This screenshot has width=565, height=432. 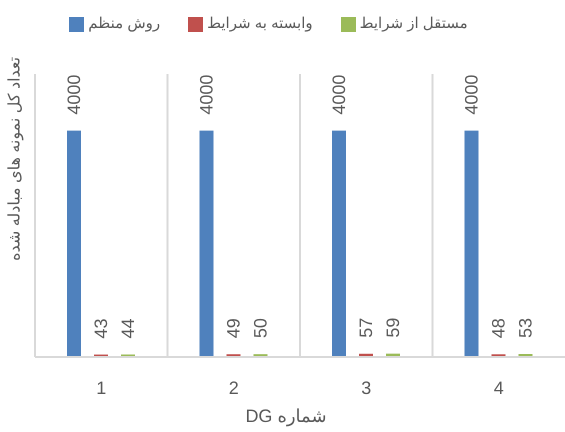 What do you see at coordinates (124, 23) in the screenshot?
I see `legend-label: روش منظم` at bounding box center [124, 23].